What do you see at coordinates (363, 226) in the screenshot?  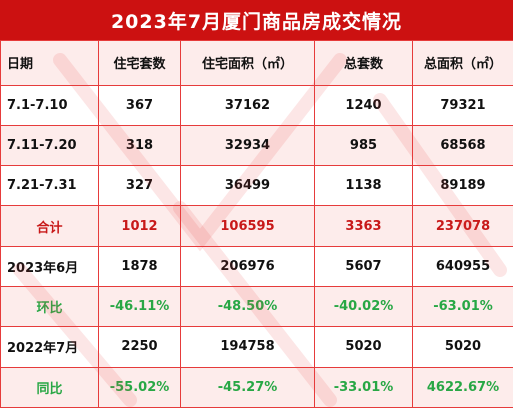 I see `cell: 3363` at bounding box center [363, 226].